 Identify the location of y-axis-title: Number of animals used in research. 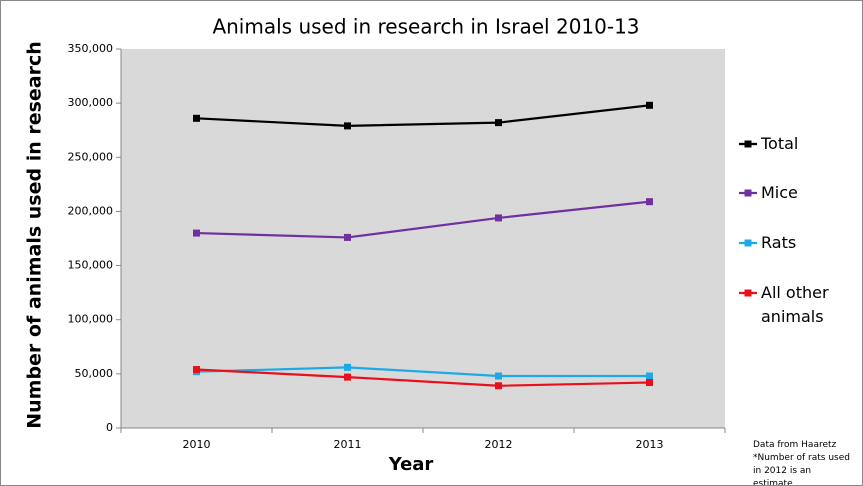
(35, 235).